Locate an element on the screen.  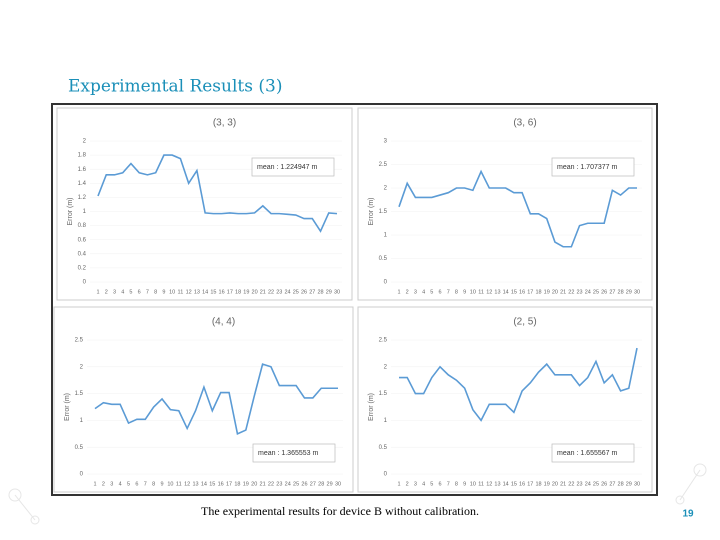
x-tick-label: 9 is located at coordinates (162, 484).